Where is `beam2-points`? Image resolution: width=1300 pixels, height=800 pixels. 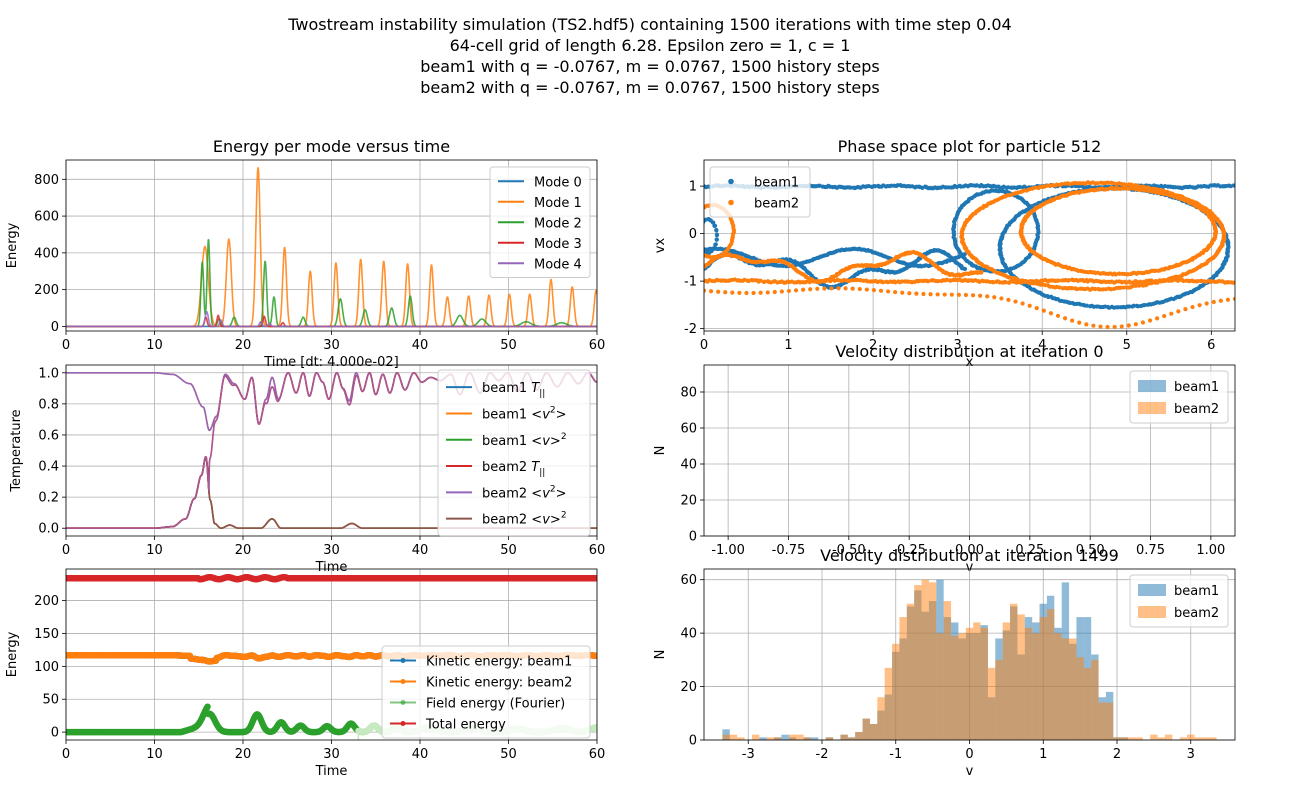 beam2-points is located at coordinates (1118, 231).